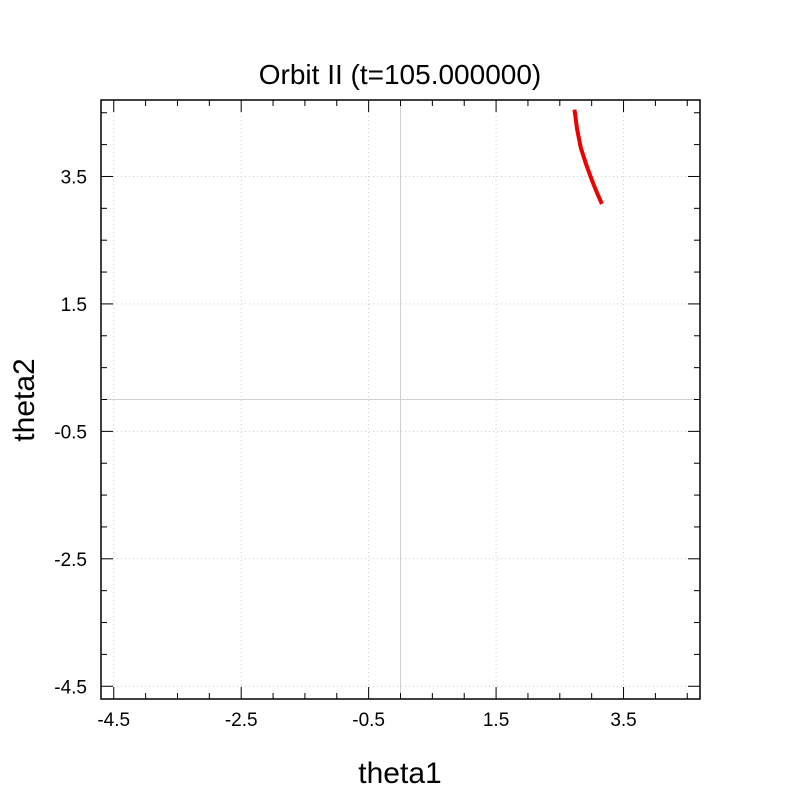  I want to click on y-tick-label: -2.5, so click(70, 560).